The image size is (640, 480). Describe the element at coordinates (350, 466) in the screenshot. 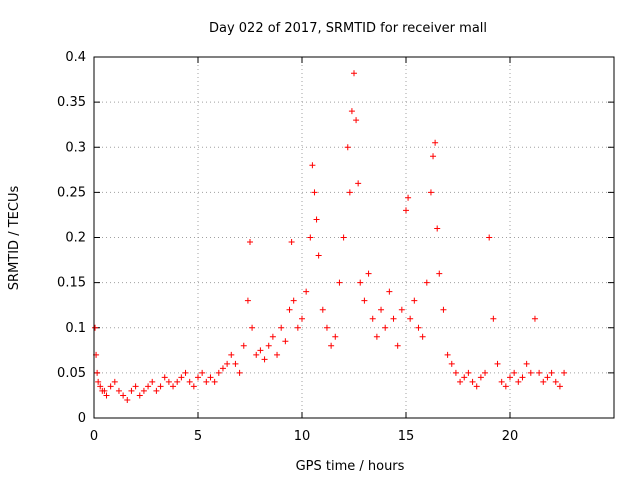

I see `x-axis-label: GPS time / hours` at that location.